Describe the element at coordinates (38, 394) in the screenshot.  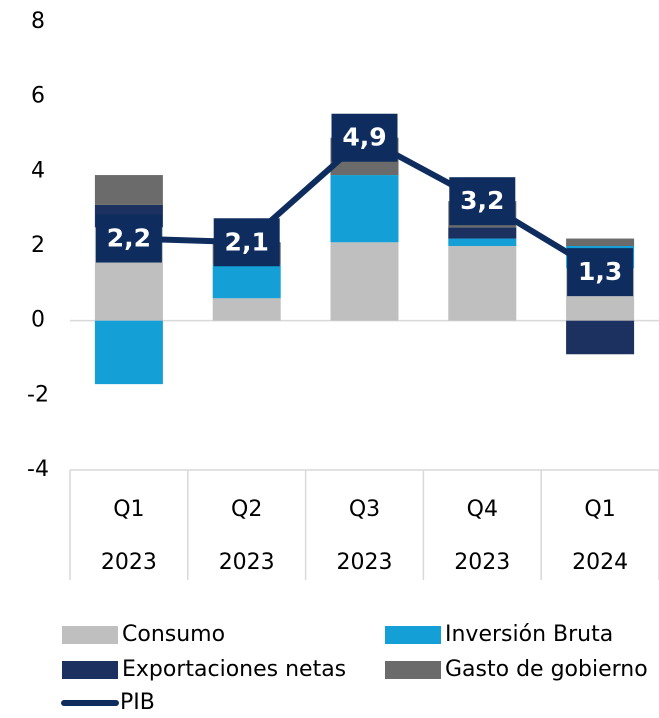
I see `y-tick-label: -2` at that location.